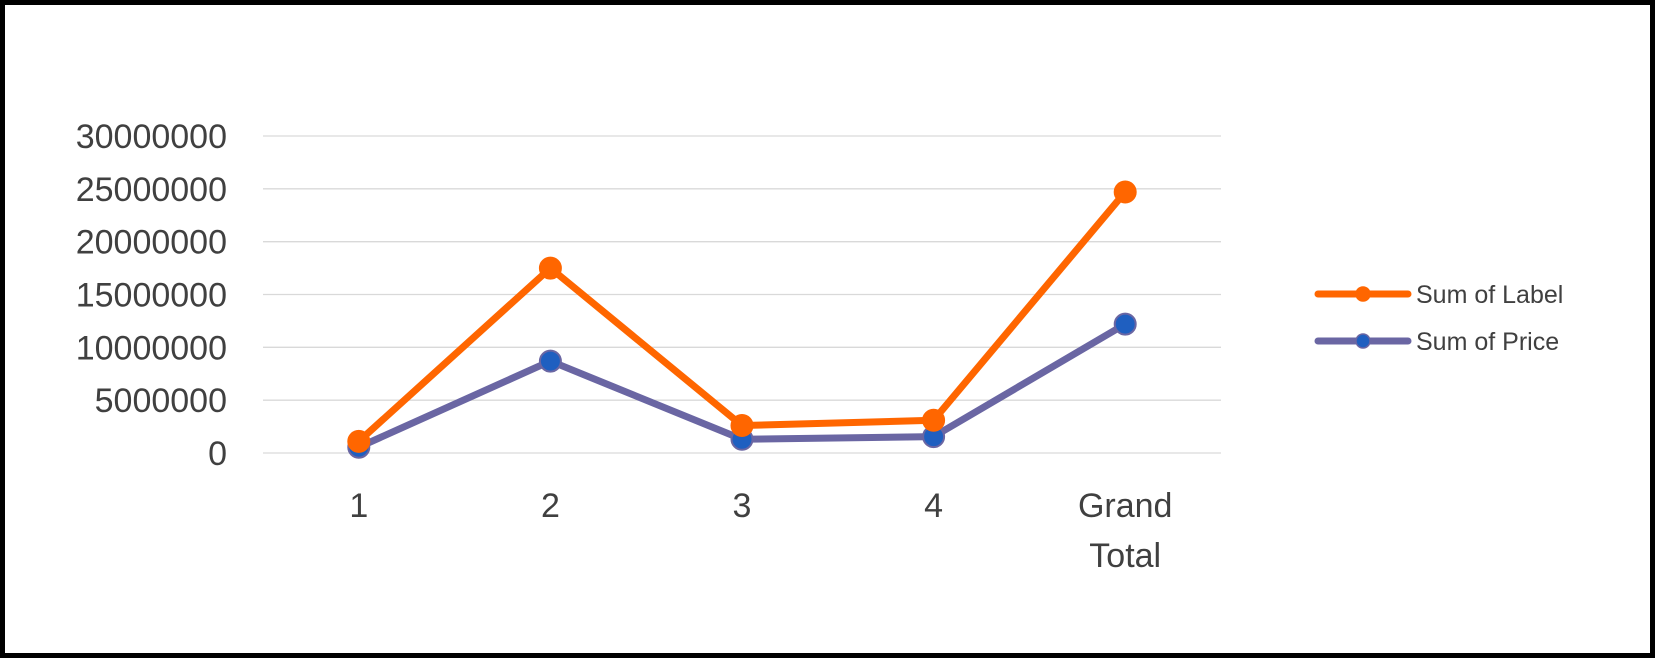 The width and height of the screenshot is (1655, 663). I want to click on y-tick-label: 0, so click(217, 454).